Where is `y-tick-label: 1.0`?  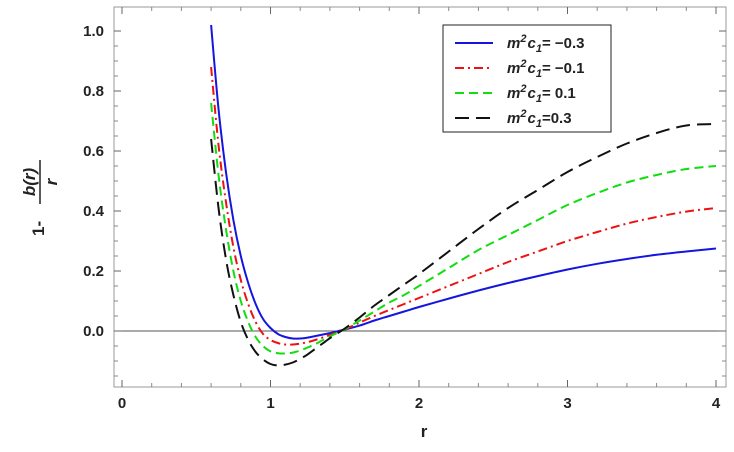 y-tick-label: 1.0 is located at coordinates (93, 31).